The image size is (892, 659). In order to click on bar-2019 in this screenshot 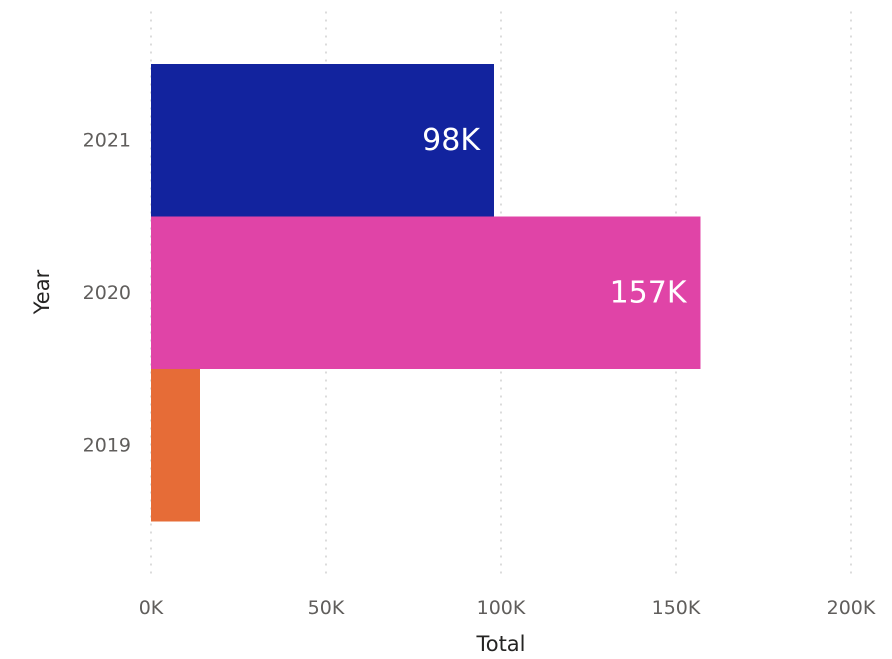, I will do `click(175, 445)`.